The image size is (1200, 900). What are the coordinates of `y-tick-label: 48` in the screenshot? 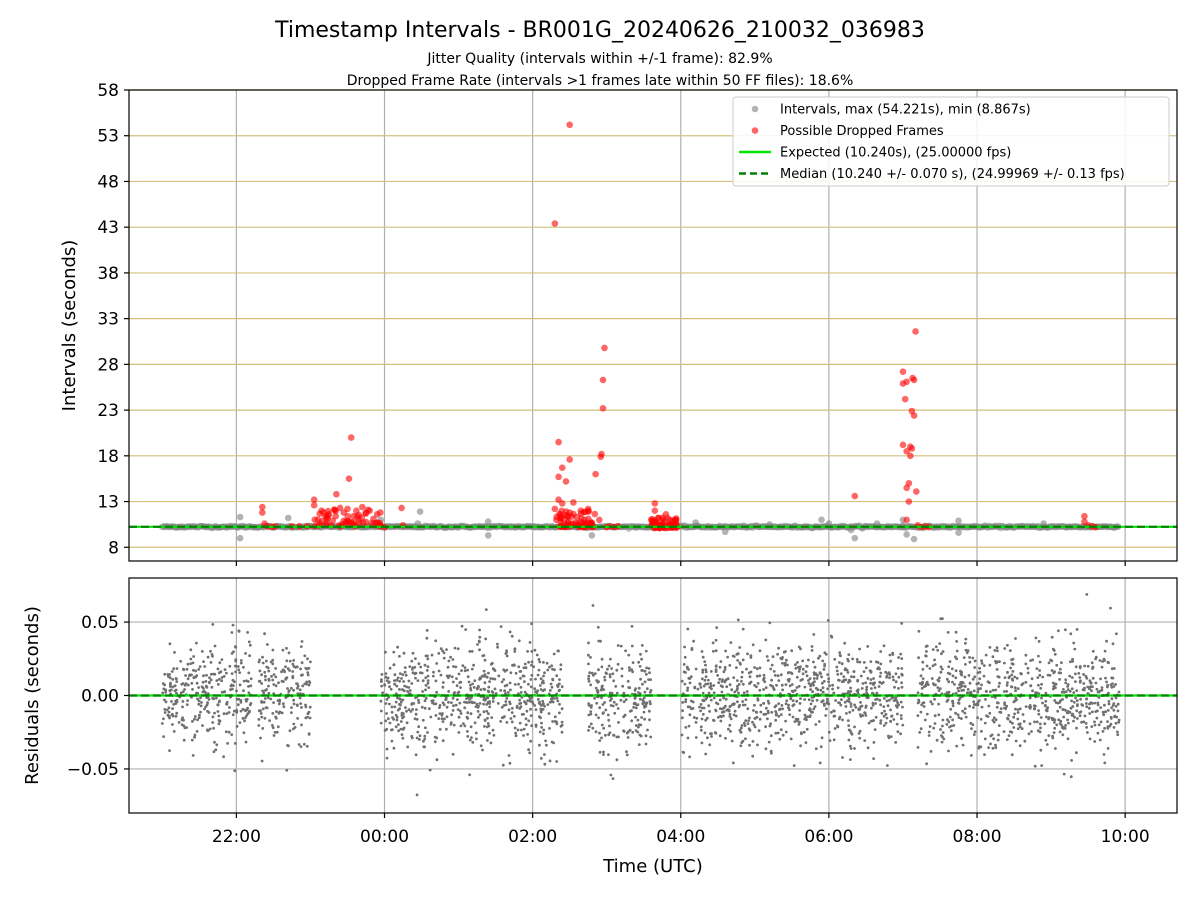 It's located at (108, 182).